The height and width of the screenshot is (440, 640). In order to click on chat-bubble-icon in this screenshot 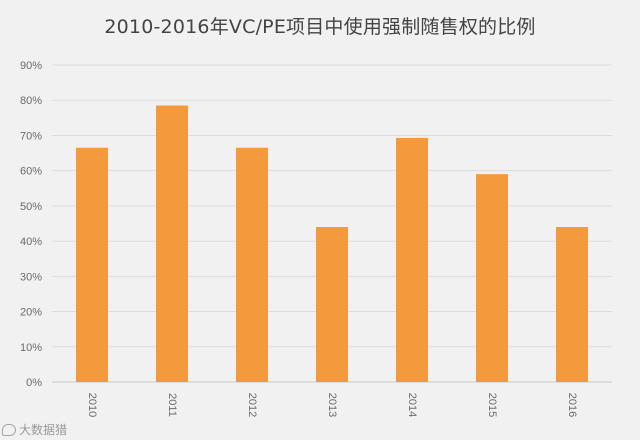, I will do `click(9, 429)`.